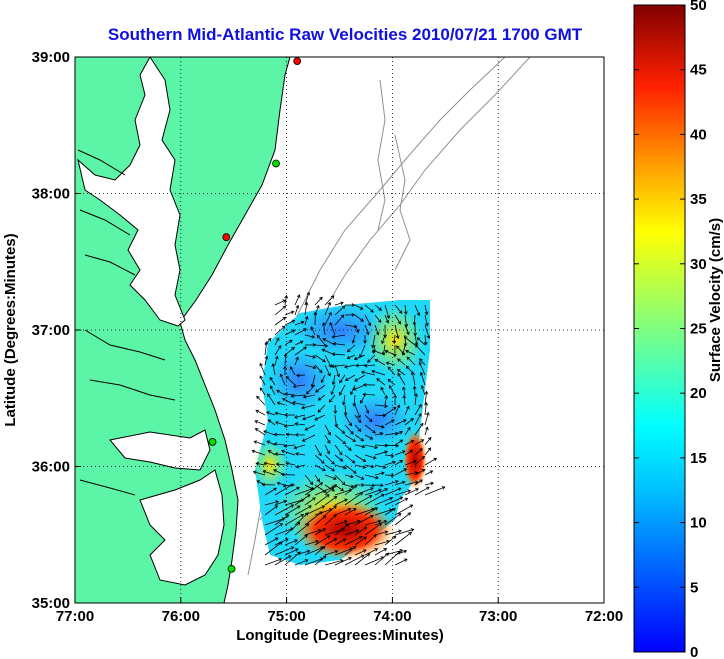 Image resolution: width=724 pixels, height=659 pixels. I want to click on y-tick-label: 37:00, so click(51, 330).